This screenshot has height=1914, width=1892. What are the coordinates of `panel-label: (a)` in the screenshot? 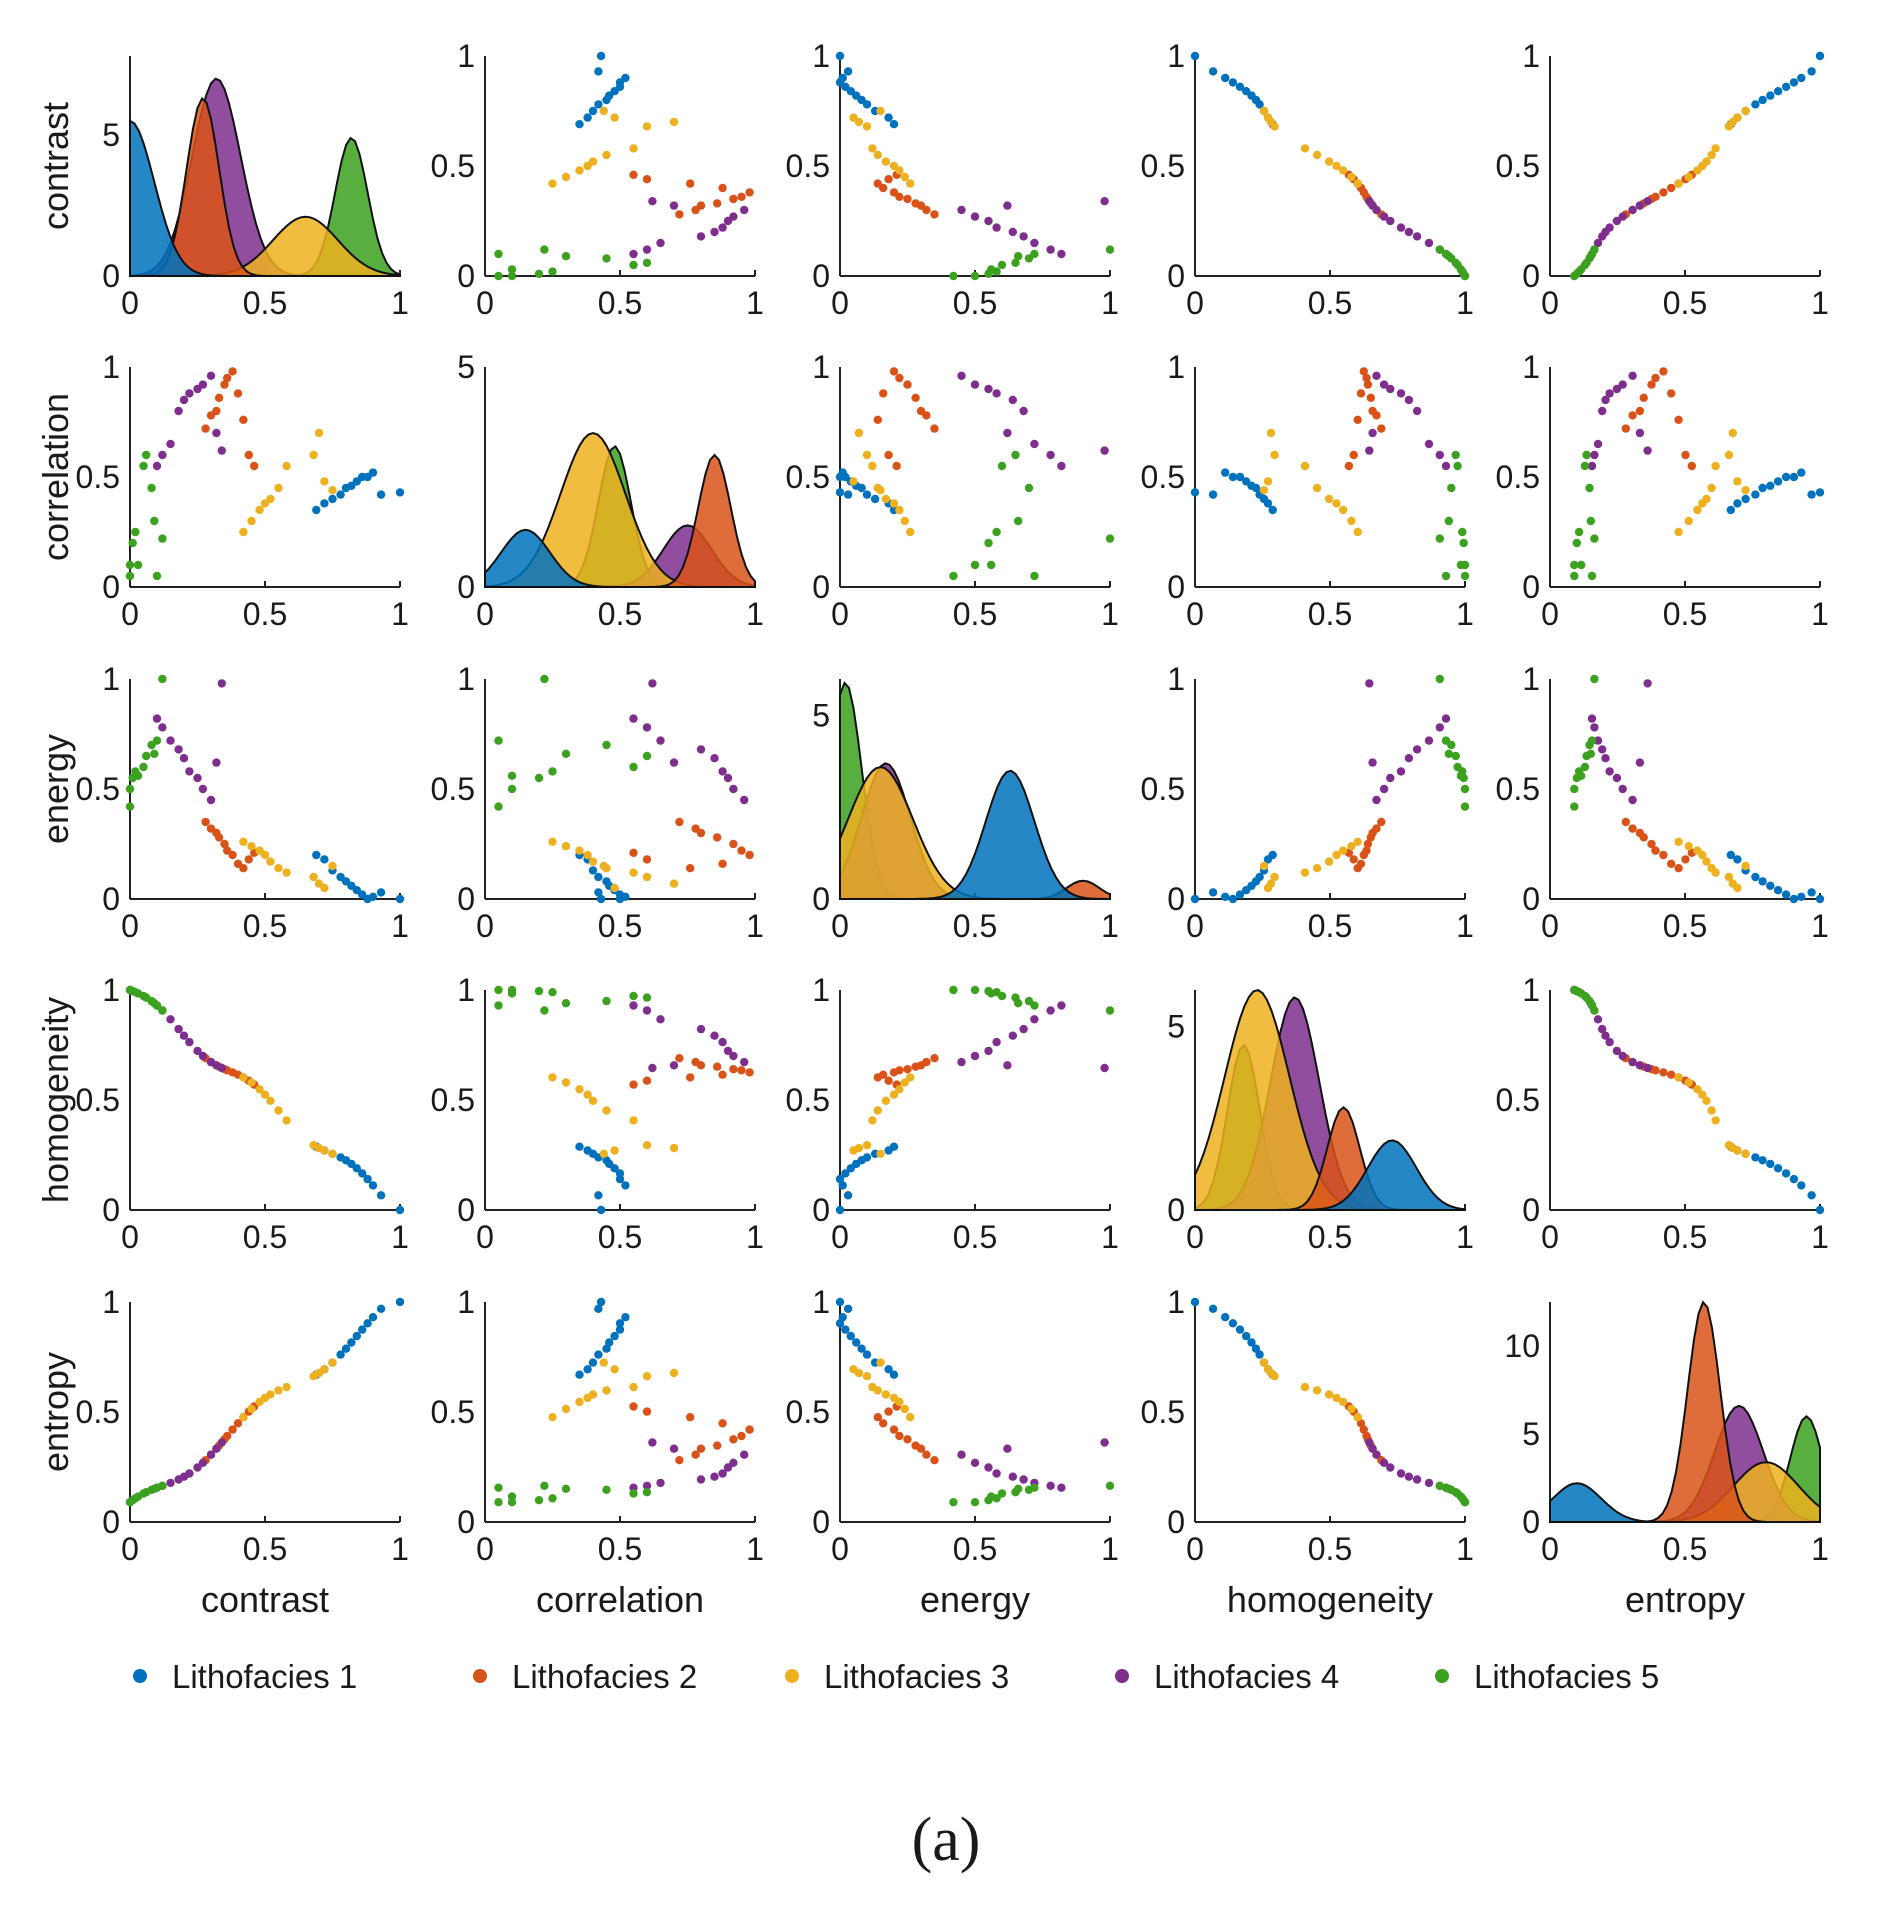 It's located at (946, 1840).